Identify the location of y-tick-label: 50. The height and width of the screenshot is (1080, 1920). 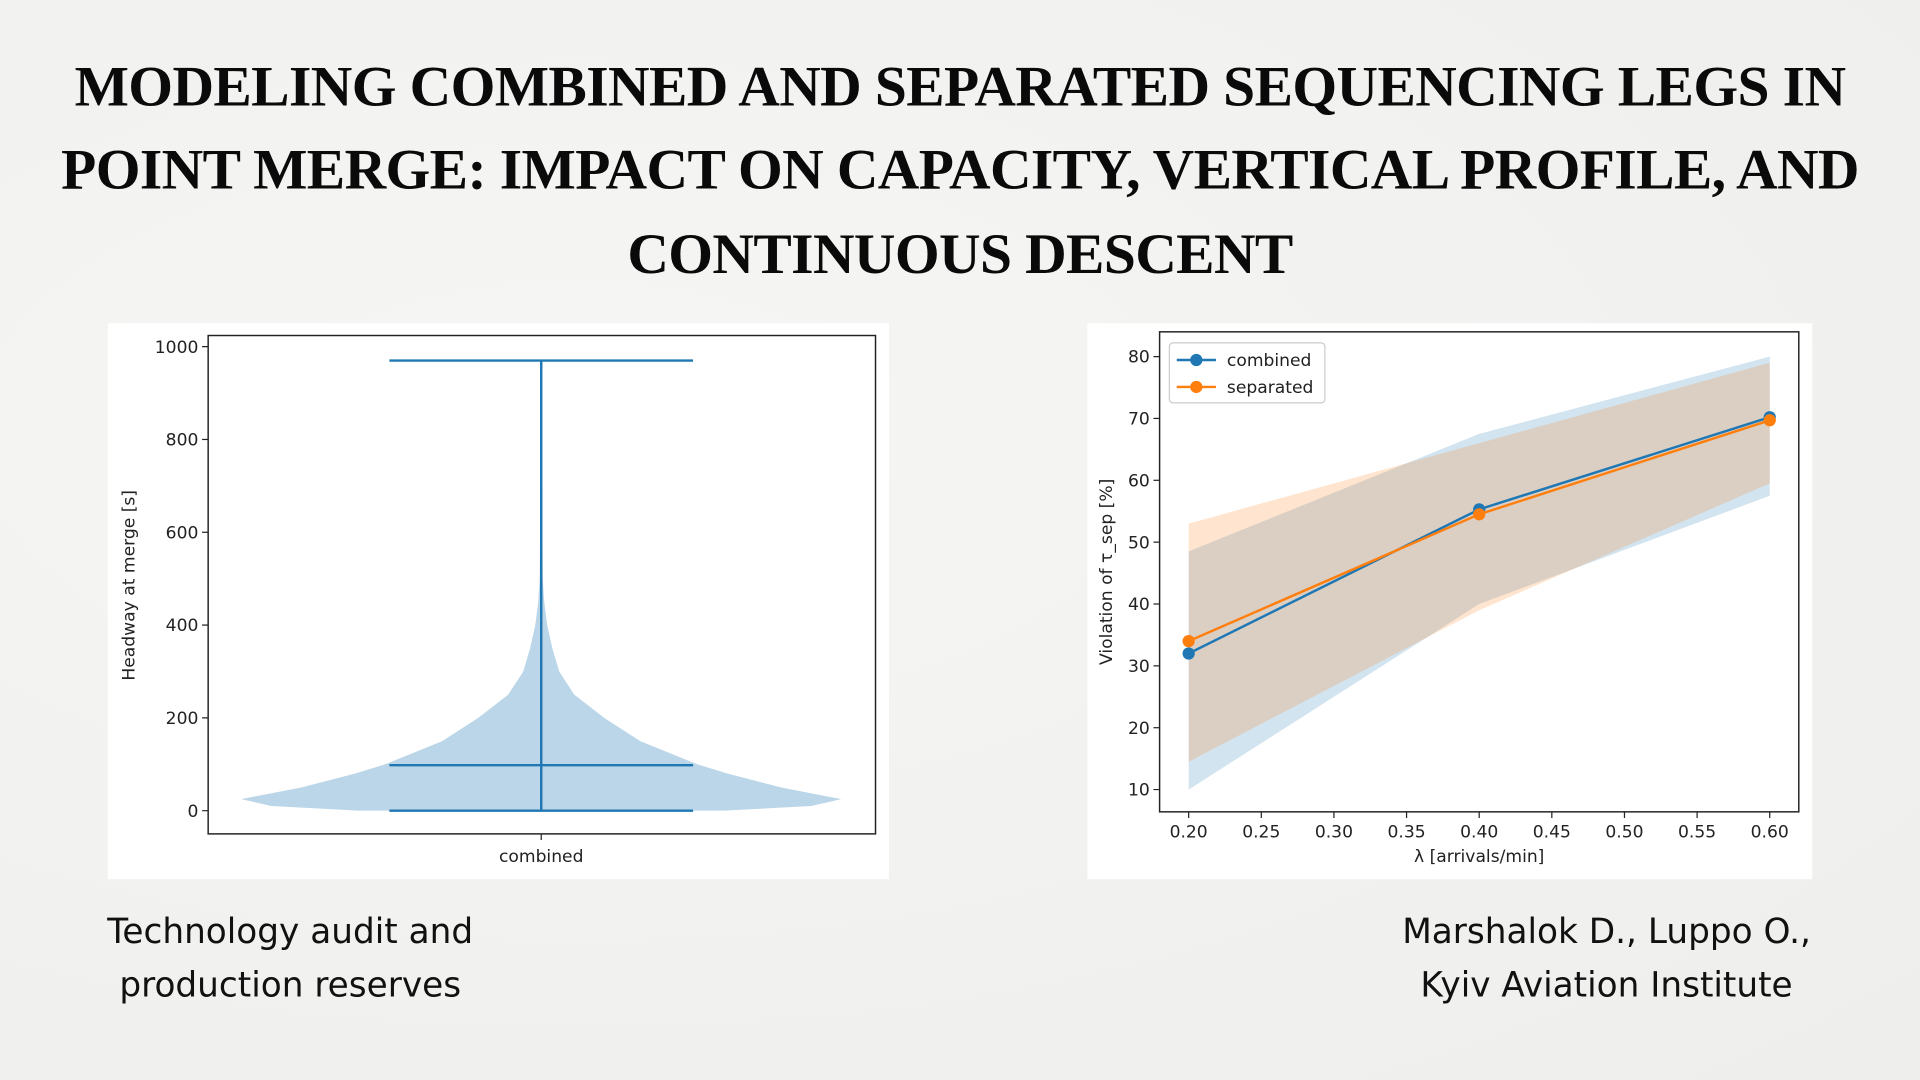
(1139, 543).